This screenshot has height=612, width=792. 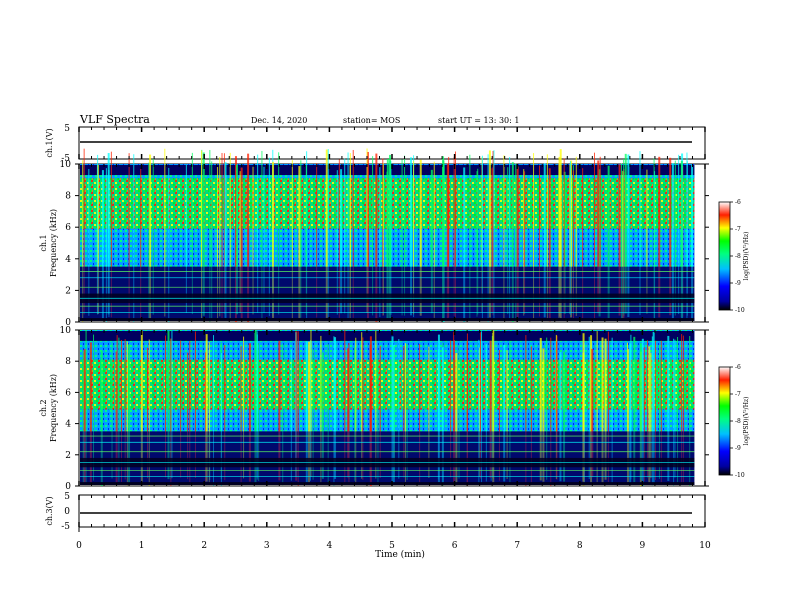 What do you see at coordinates (68, 456) in the screenshot?
I see `spec2-ytick: 2` at bounding box center [68, 456].